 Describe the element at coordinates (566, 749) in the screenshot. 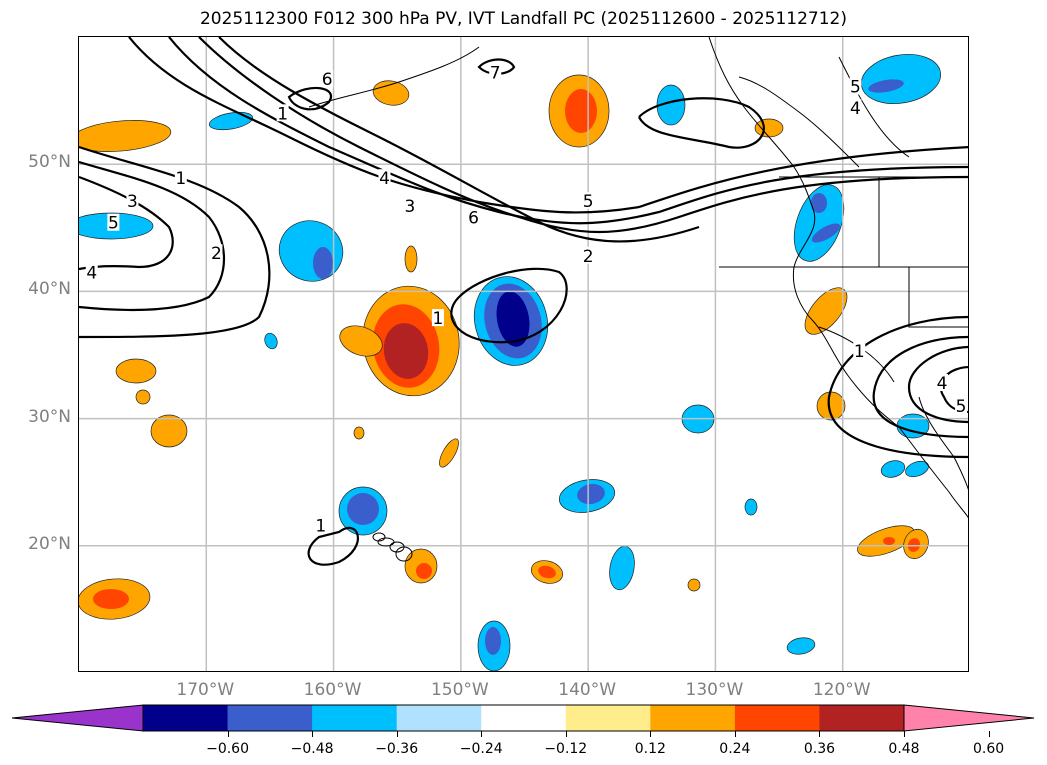

I see `colorbar-tick-label: −0.12` at that location.